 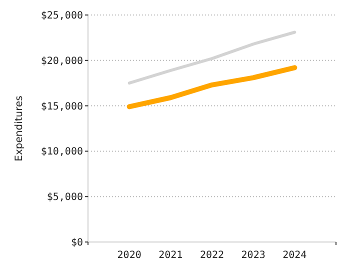 I want to click on line-series, so click(x=212, y=57).